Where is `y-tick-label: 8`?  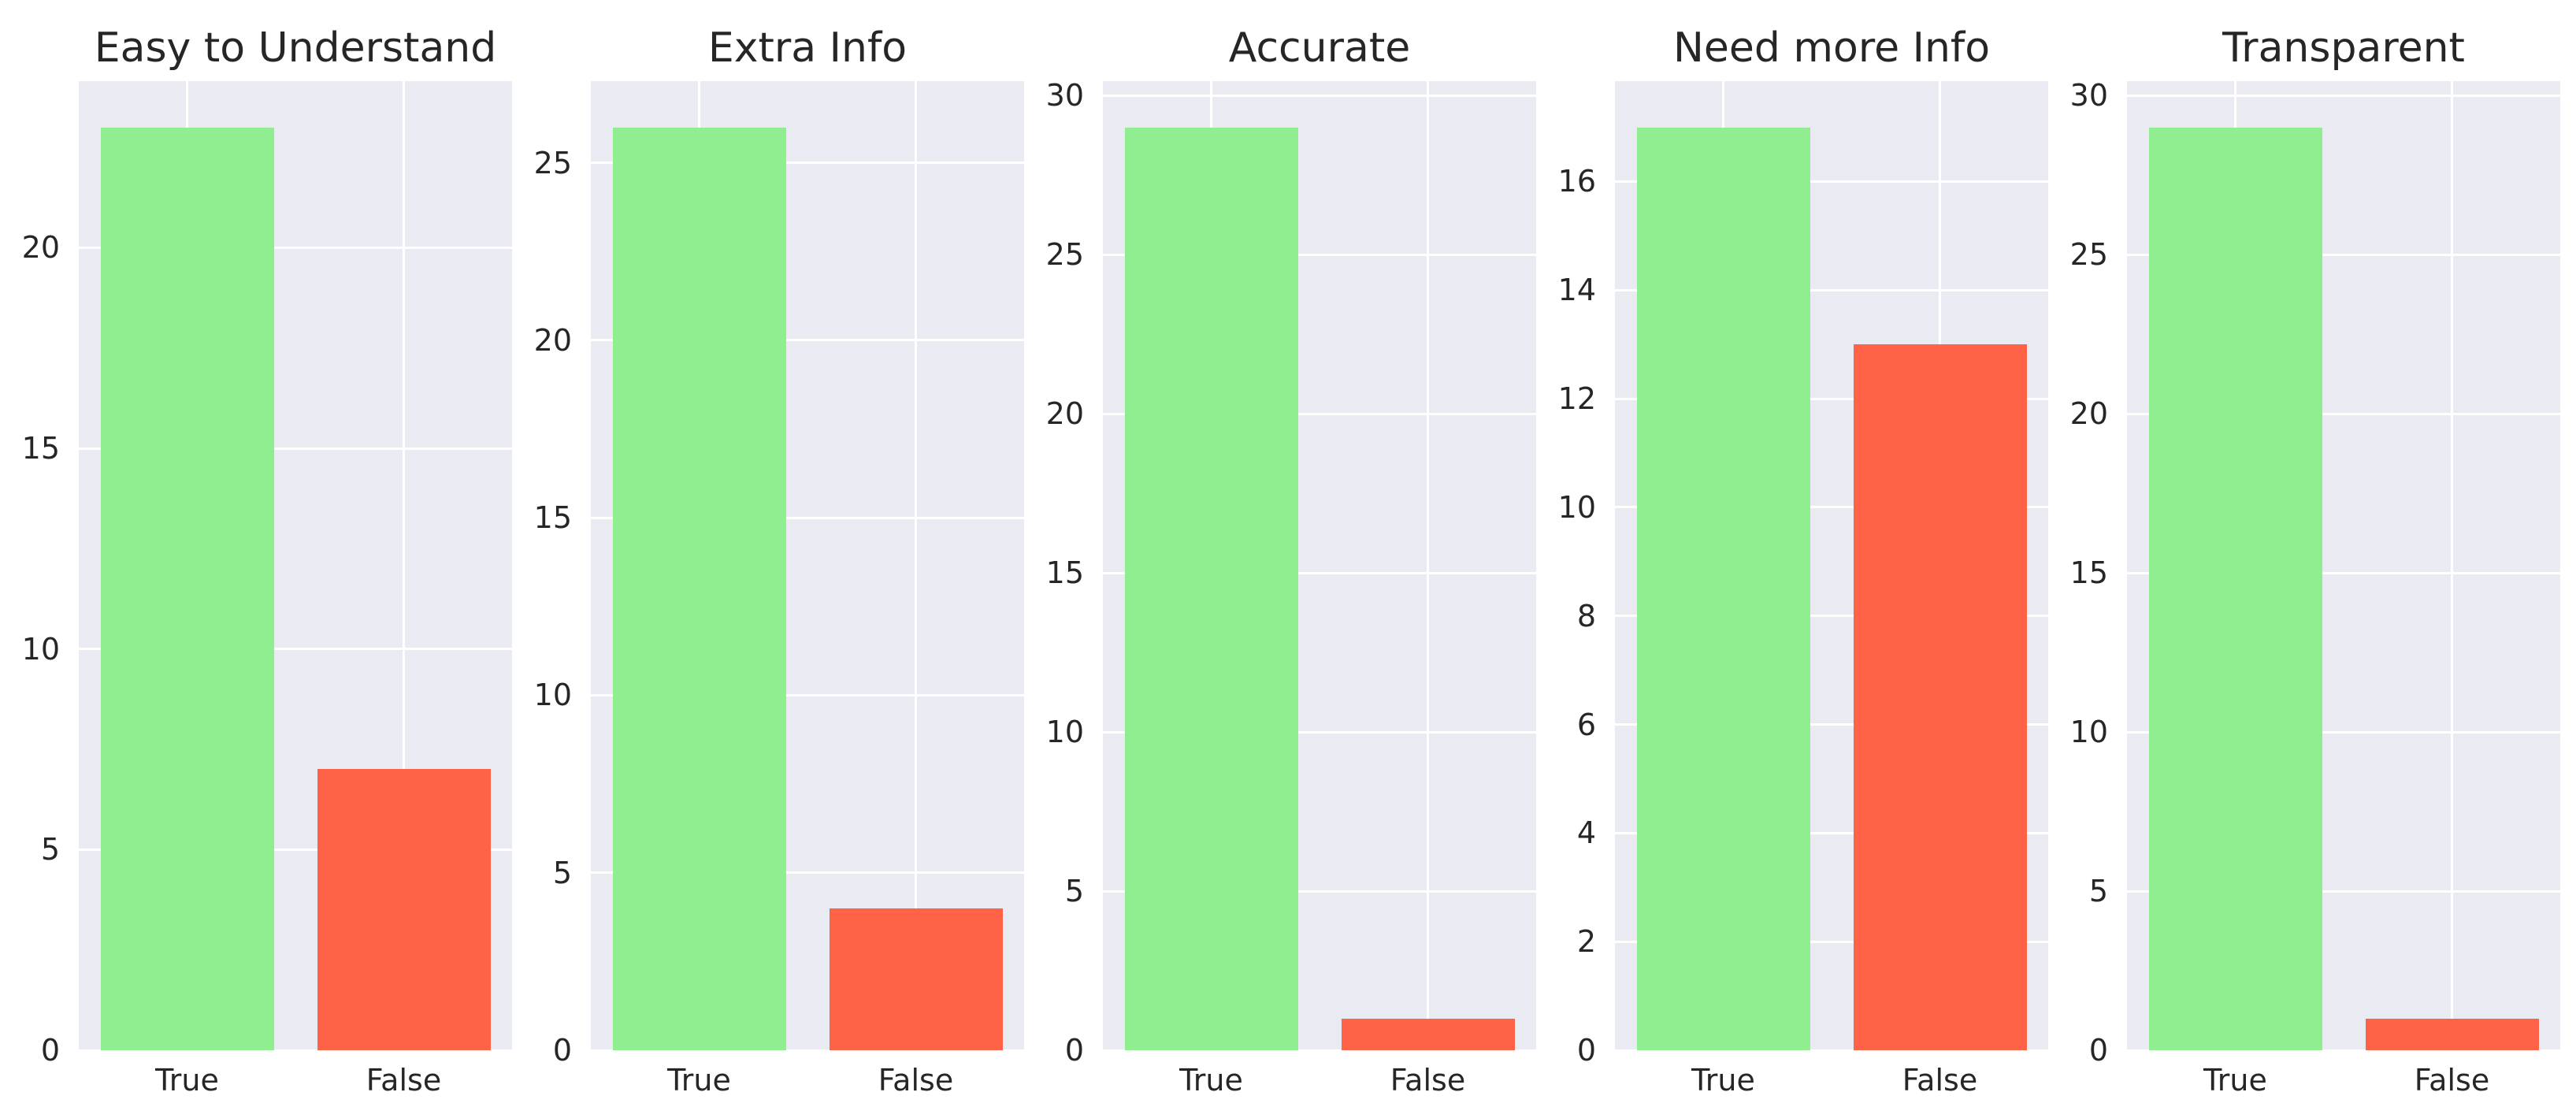
y-tick-label: 8 is located at coordinates (1586, 615).